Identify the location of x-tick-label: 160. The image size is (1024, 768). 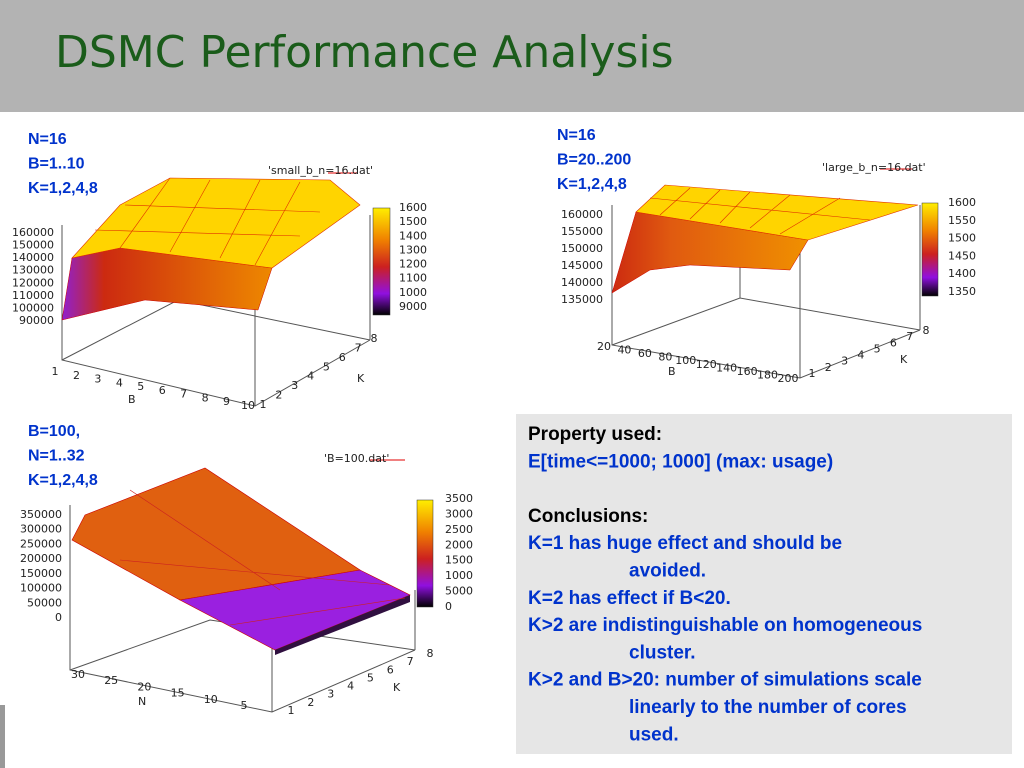
(747, 371).